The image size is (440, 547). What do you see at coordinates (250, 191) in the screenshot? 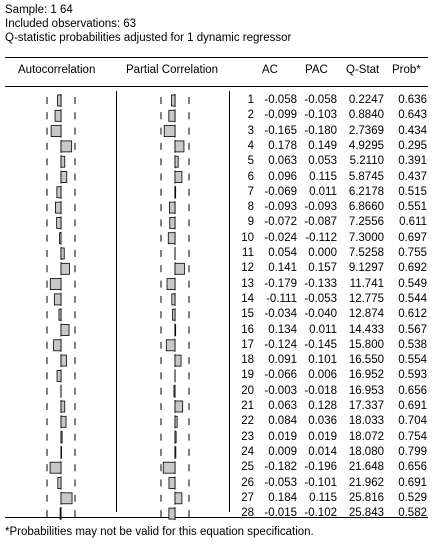
I see `lag-cell: 7` at bounding box center [250, 191].